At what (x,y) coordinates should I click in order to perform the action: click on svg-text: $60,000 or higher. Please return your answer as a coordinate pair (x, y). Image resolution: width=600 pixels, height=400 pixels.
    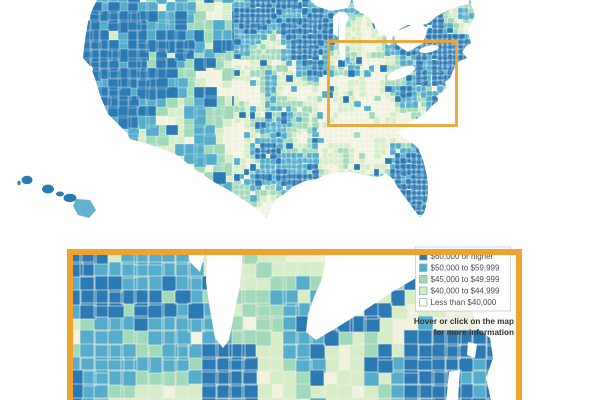
    Looking at the image, I should click on (462, 256).